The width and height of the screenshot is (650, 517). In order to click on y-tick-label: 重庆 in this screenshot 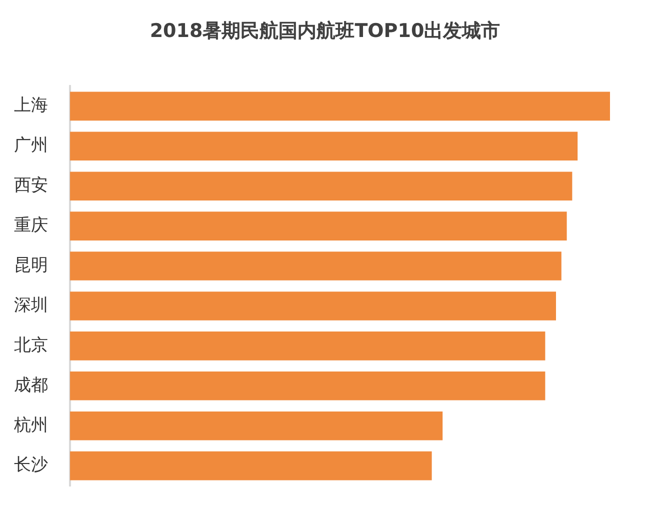, I will do `click(31, 225)`.